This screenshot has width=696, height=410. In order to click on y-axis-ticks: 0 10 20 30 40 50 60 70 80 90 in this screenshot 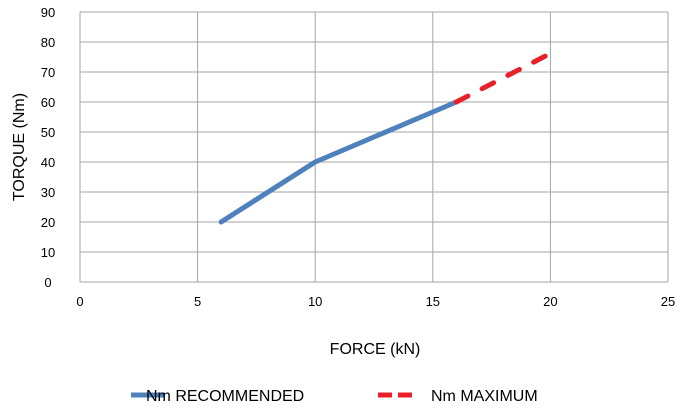, I will do `click(48, 147)`.